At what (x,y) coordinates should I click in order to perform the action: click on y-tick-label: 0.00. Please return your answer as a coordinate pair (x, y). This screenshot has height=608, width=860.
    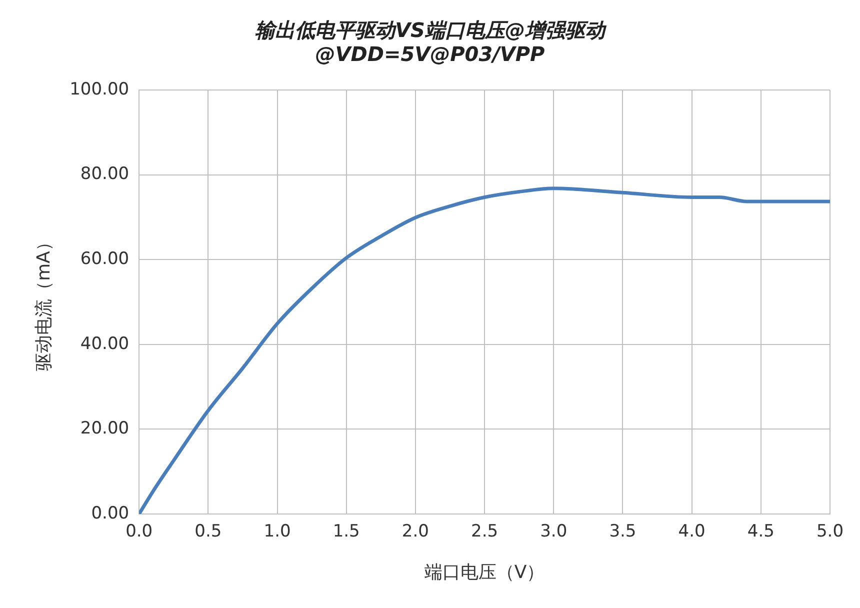
    Looking at the image, I should click on (110, 513).